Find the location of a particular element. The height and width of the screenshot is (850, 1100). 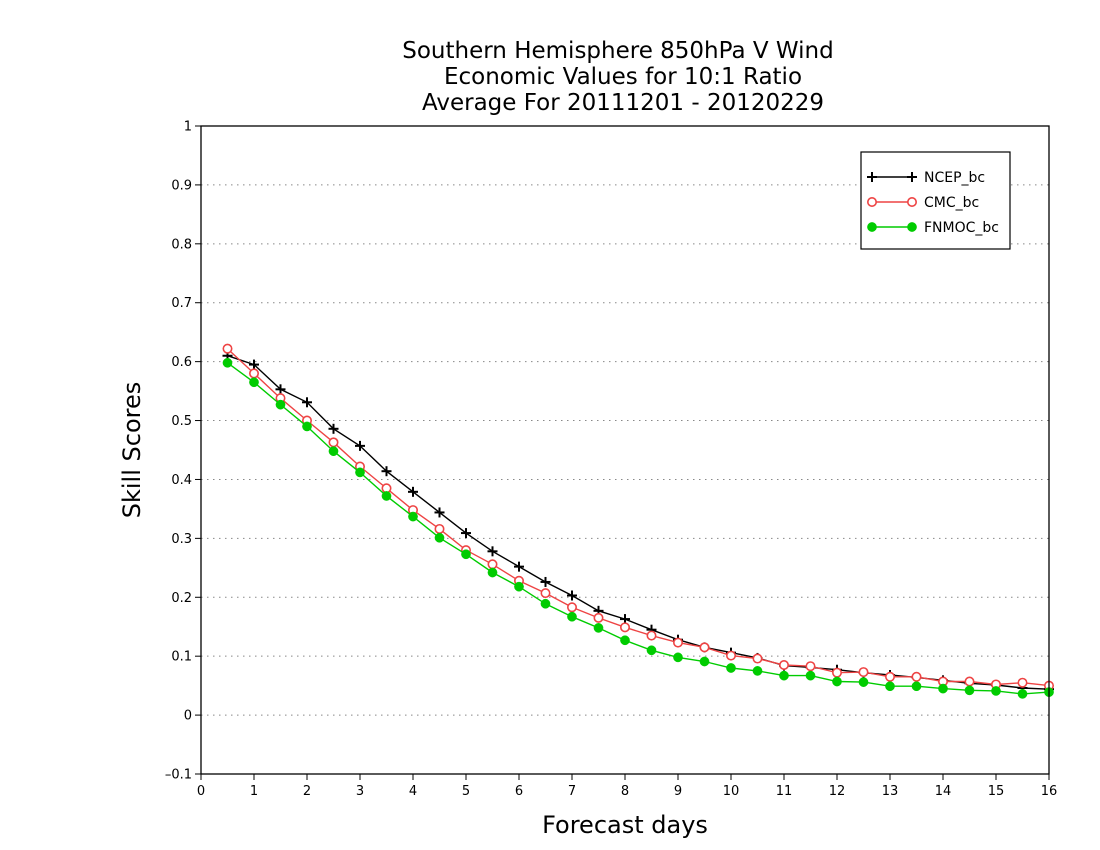

legend-entry-cmc-bc: CMC_bc is located at coordinates (922, 203).